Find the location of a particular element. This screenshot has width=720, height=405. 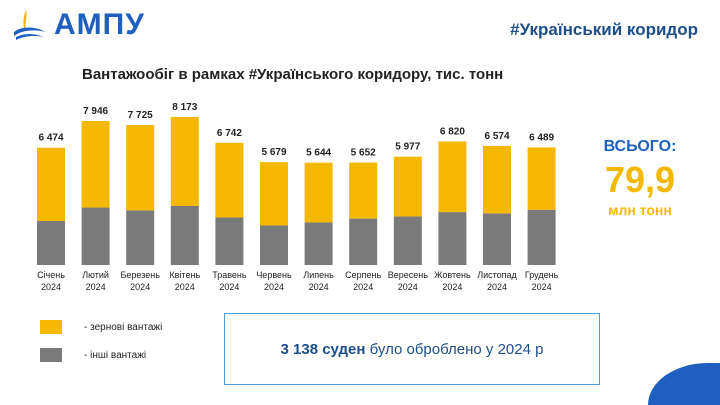

legend-swatch-other is located at coordinates (51, 355).